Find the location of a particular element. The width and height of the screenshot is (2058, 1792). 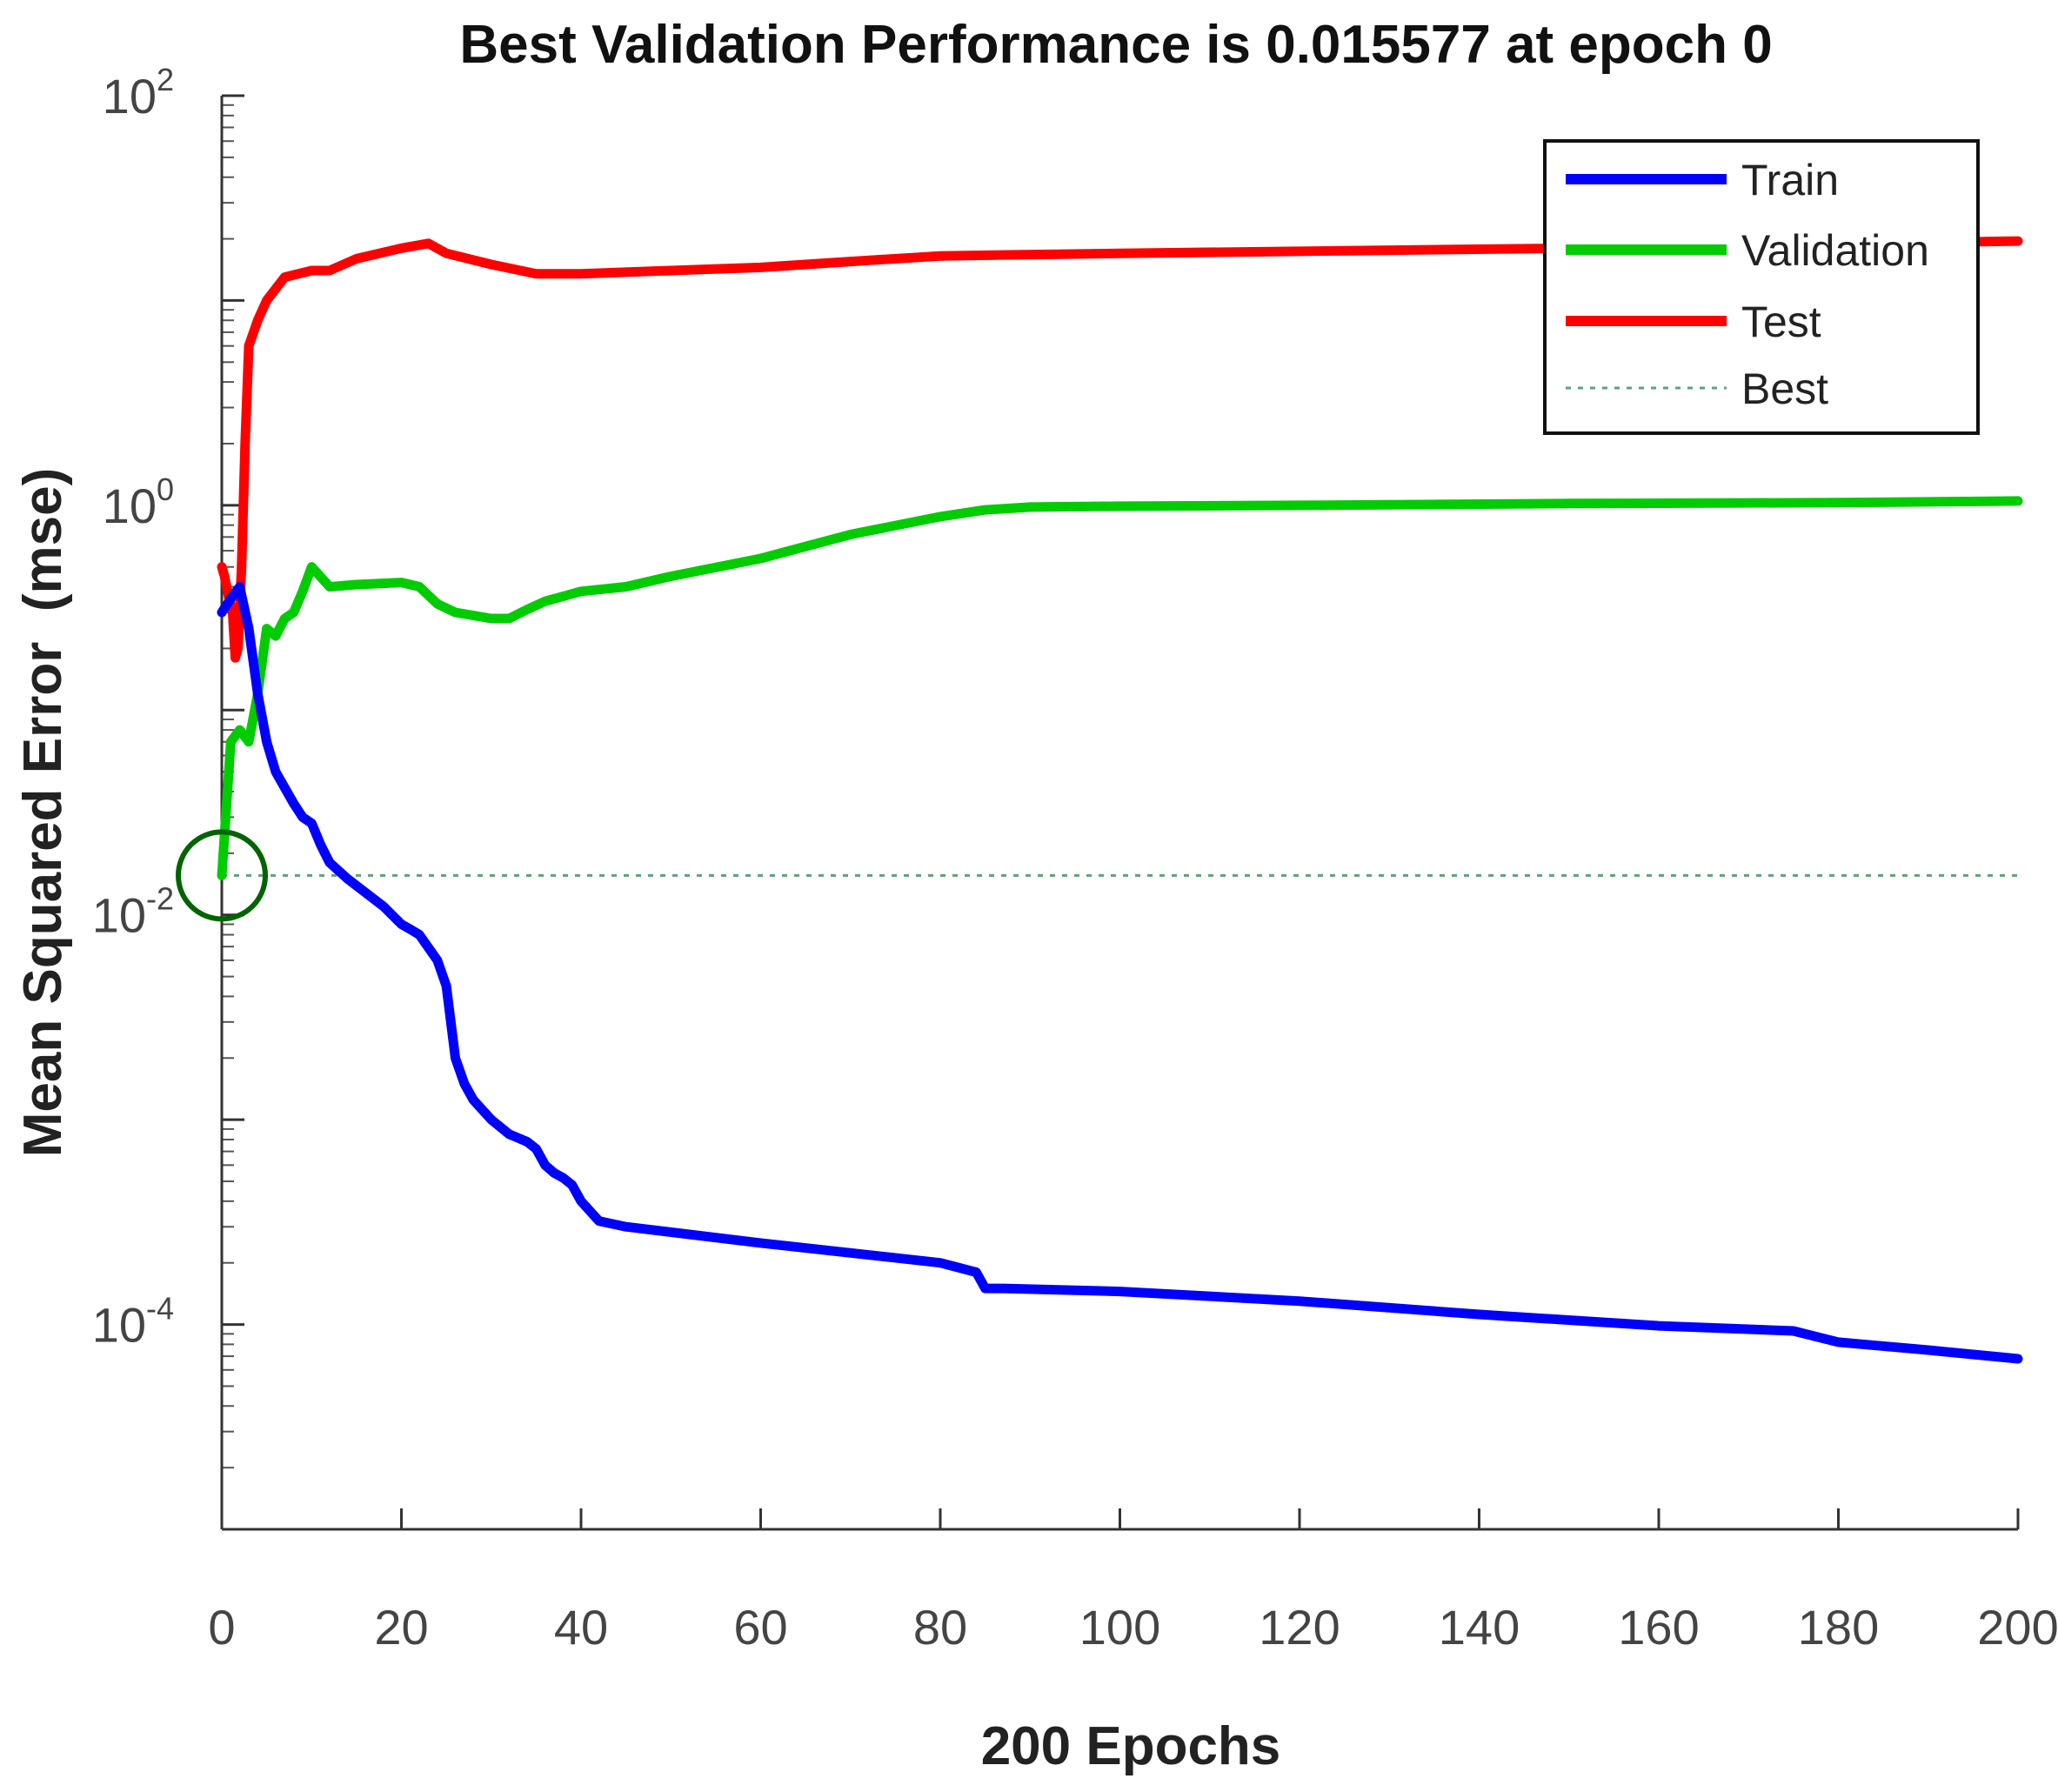

x-ticks is located at coordinates (1120, 1518).